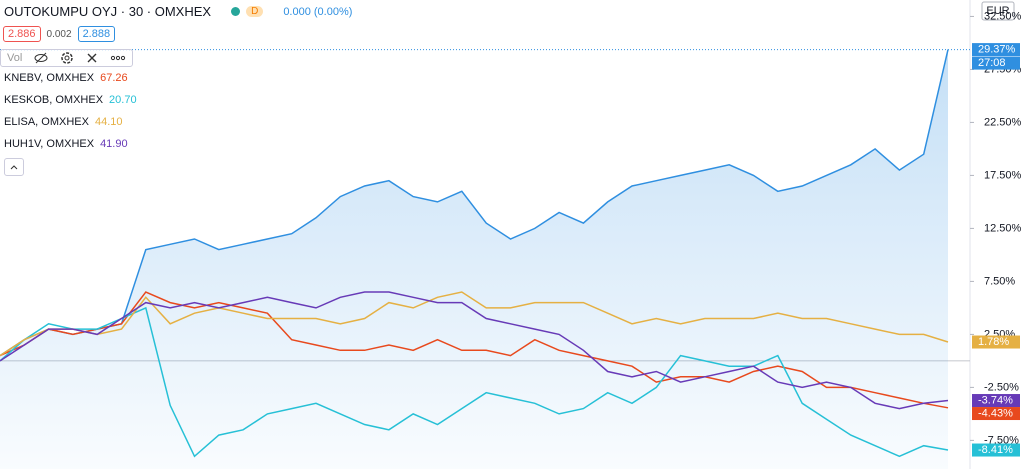 Image resolution: width=1024 pixels, height=469 pixels. I want to click on legend-entry: HUH1V, OMXHEX 41.90, so click(66, 144).